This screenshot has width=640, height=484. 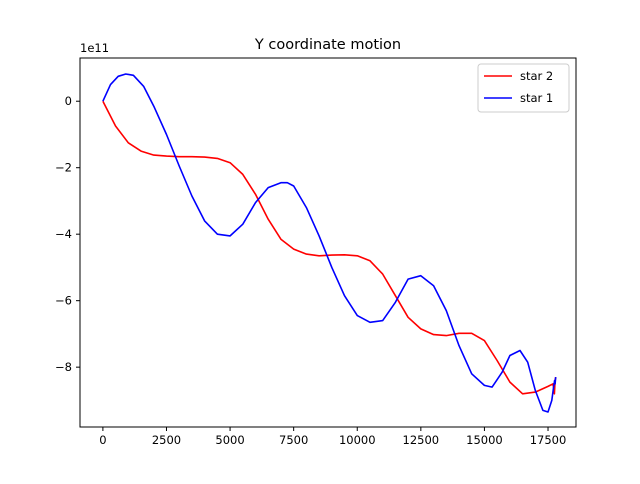 I want to click on y-tick-label: −8, so click(x=63, y=367).